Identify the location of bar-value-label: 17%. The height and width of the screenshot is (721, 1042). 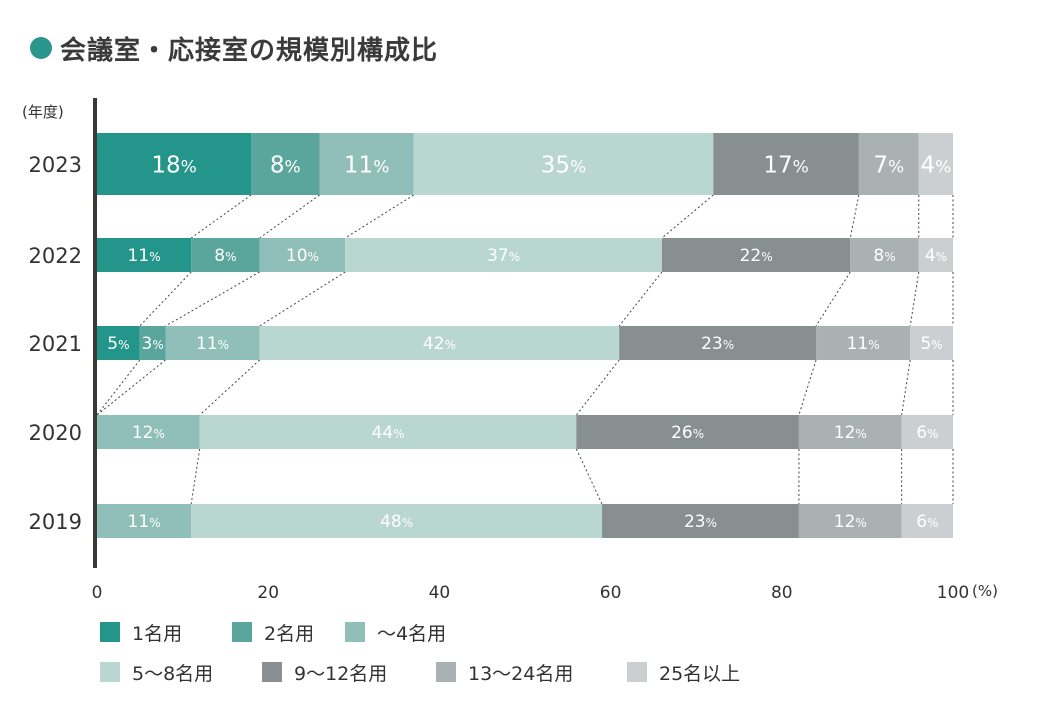
(785, 165).